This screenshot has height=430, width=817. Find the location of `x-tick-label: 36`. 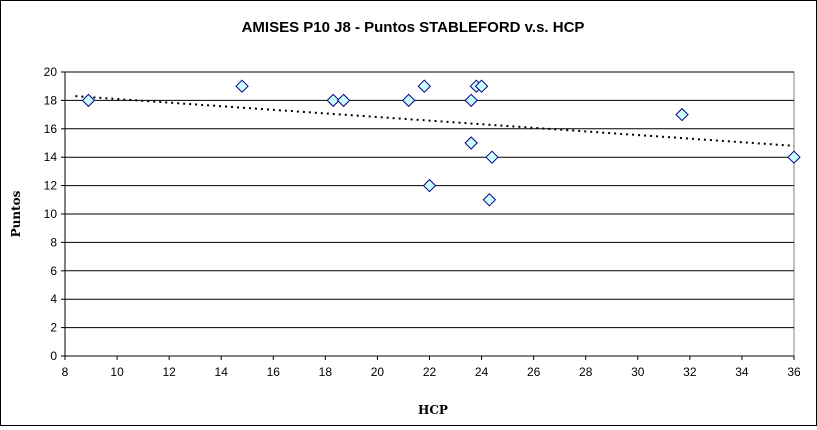

x-tick-label: 36 is located at coordinates (794, 372).